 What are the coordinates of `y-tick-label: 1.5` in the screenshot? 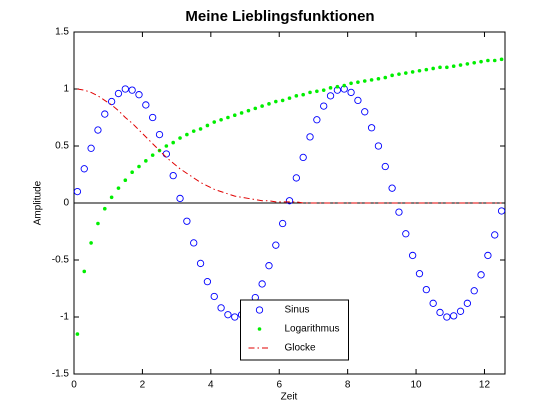 It's located at (62, 32).